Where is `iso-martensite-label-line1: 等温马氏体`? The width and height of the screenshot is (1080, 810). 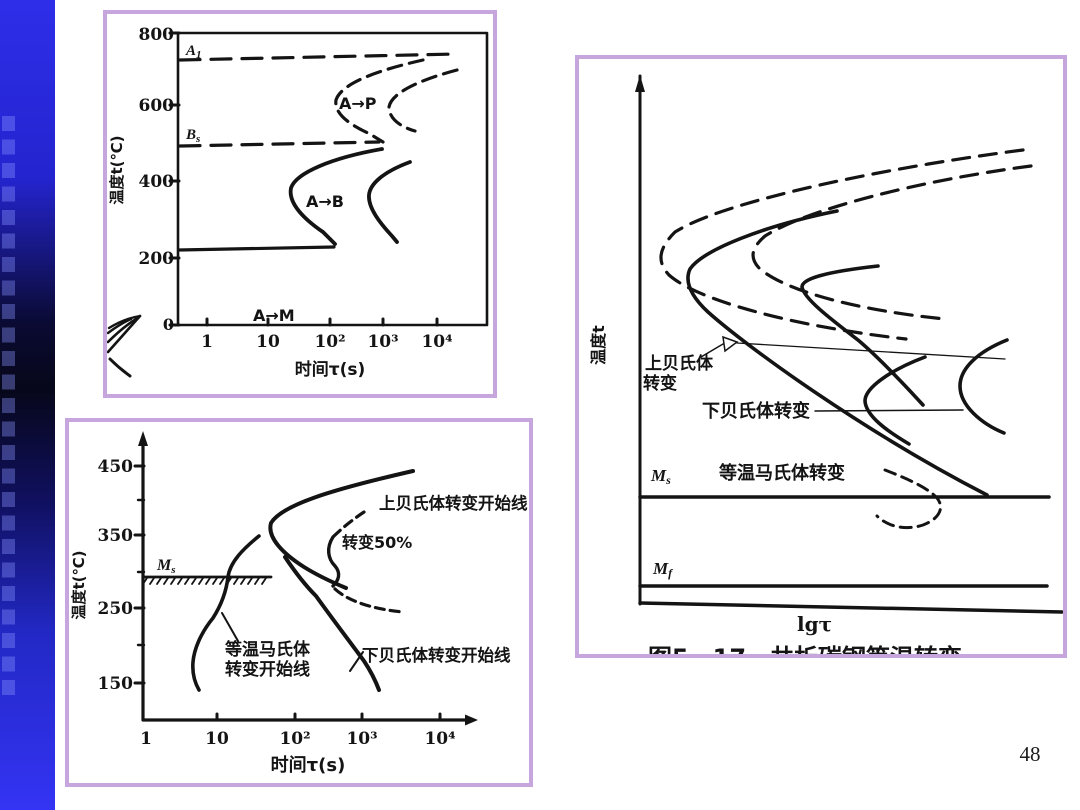 iso-martensite-label-line1: 等温马氏体 is located at coordinates (268, 649).